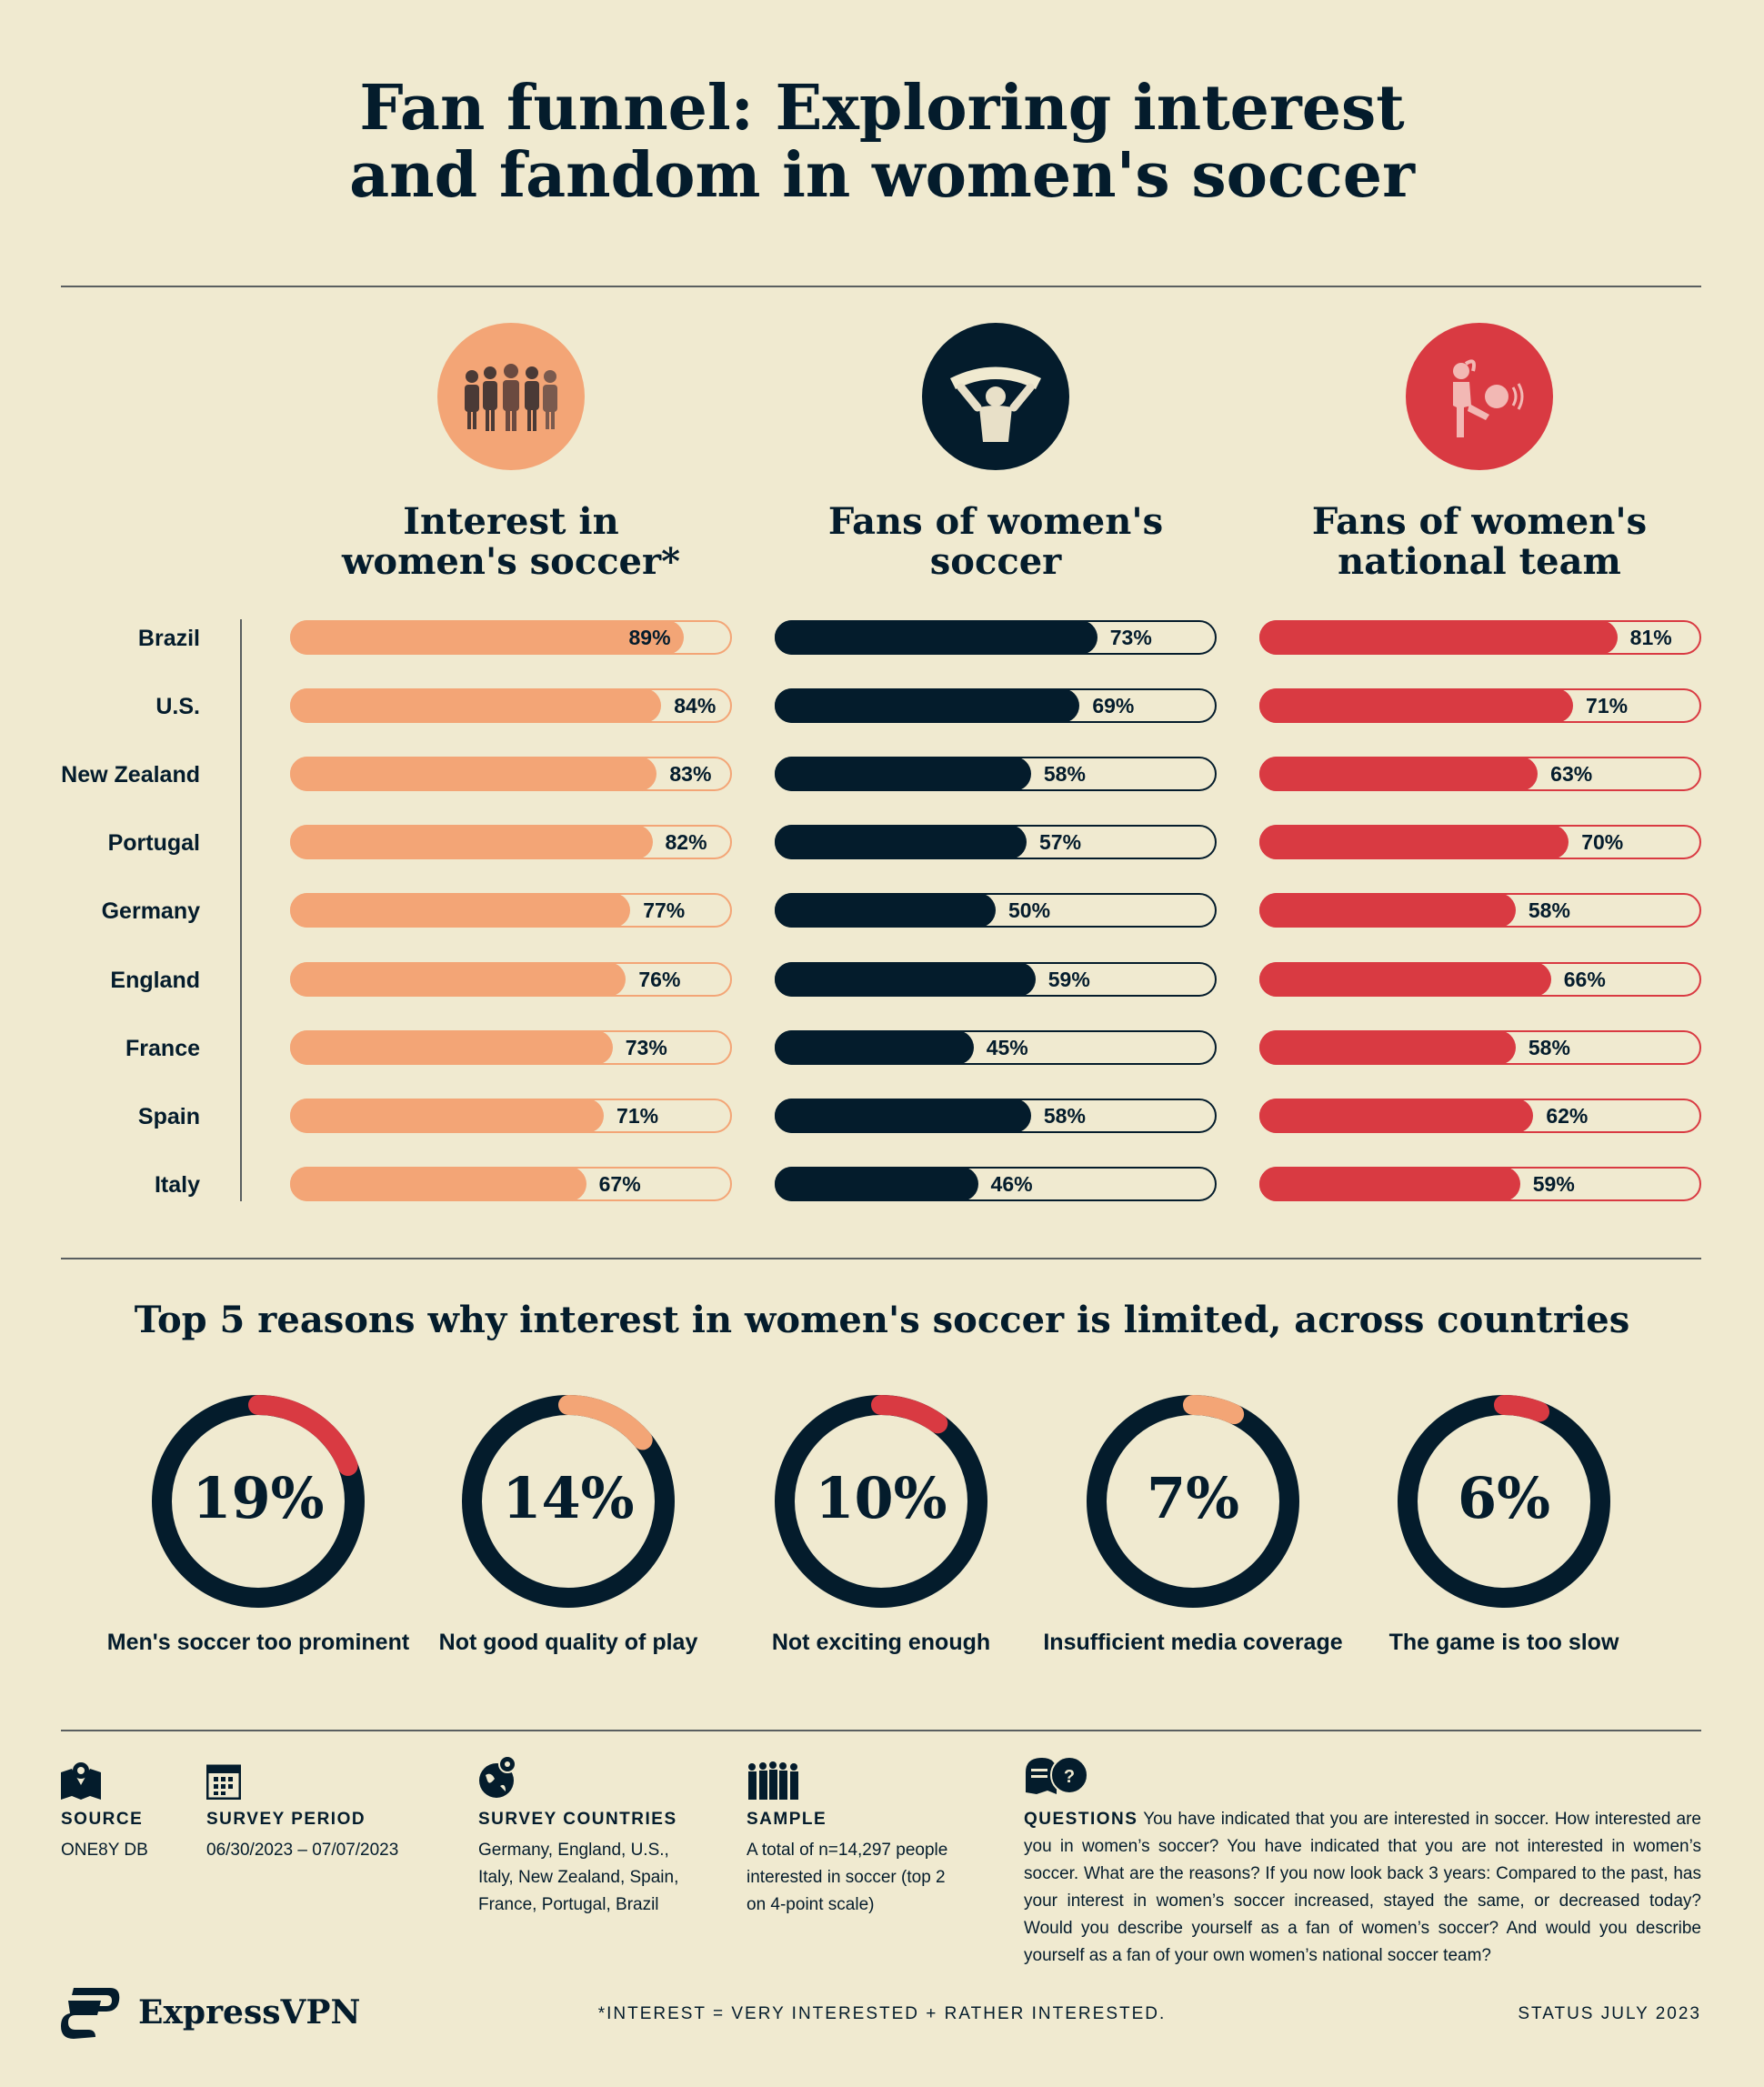 The height and width of the screenshot is (2087, 1764). What do you see at coordinates (619, 1183) in the screenshot?
I see `bar-value-label: 67%` at bounding box center [619, 1183].